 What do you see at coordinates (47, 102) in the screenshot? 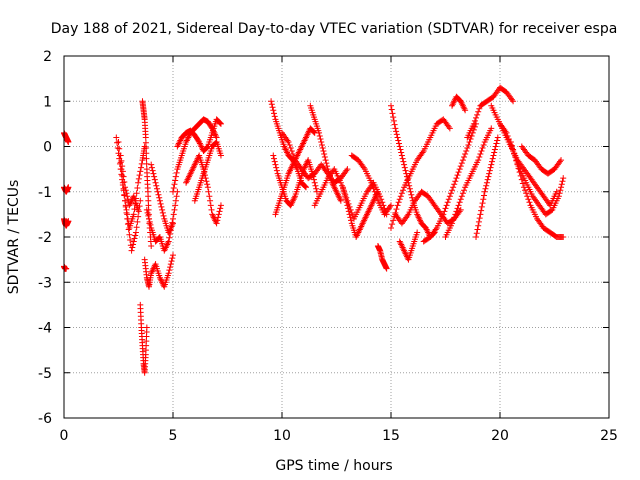
I see `y-tick-label: 1` at bounding box center [47, 102].